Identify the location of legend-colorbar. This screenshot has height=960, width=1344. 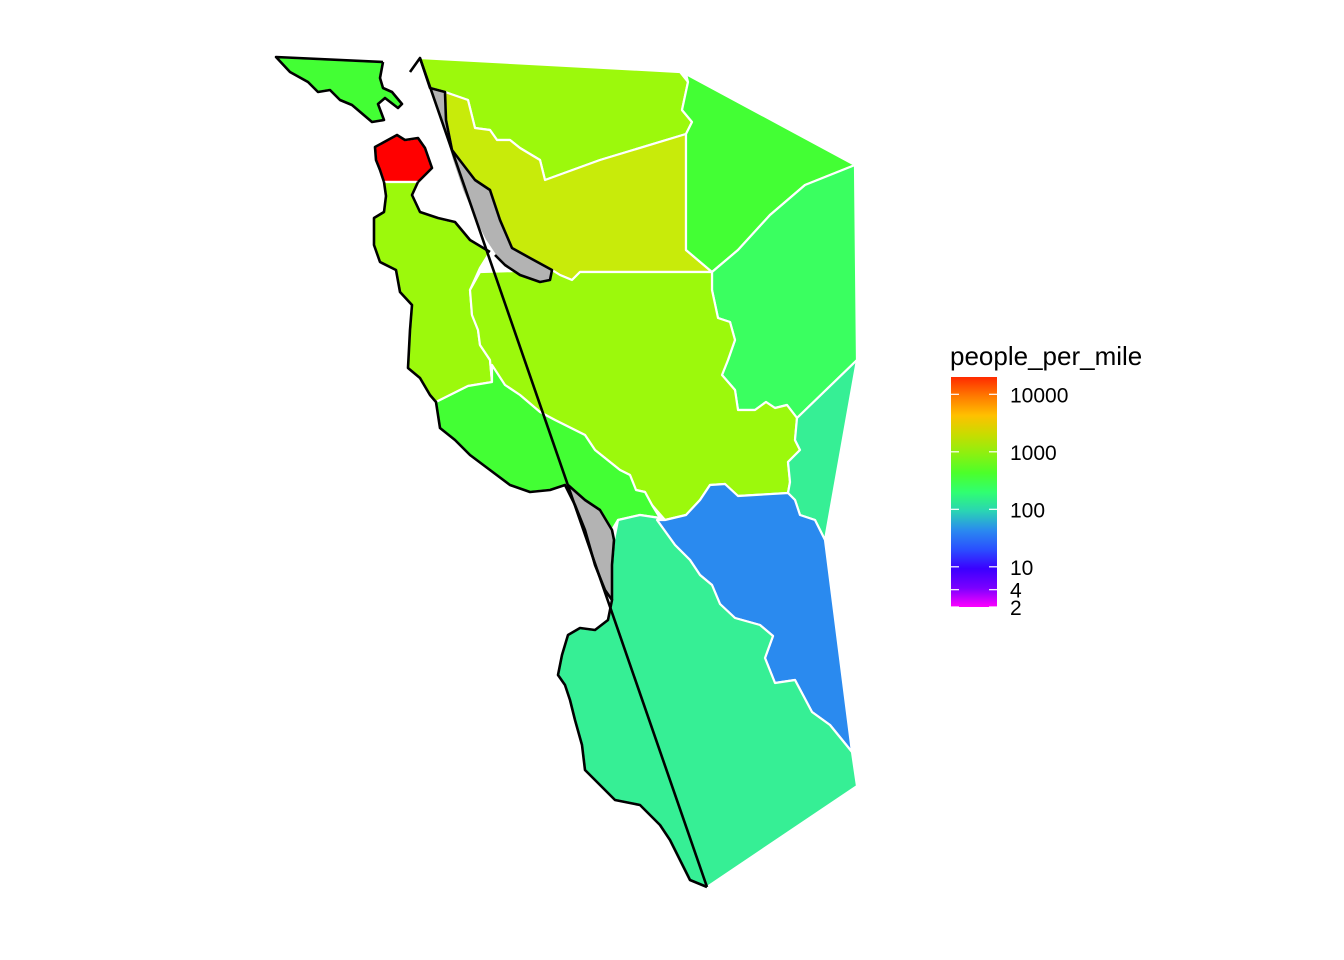
(974, 492).